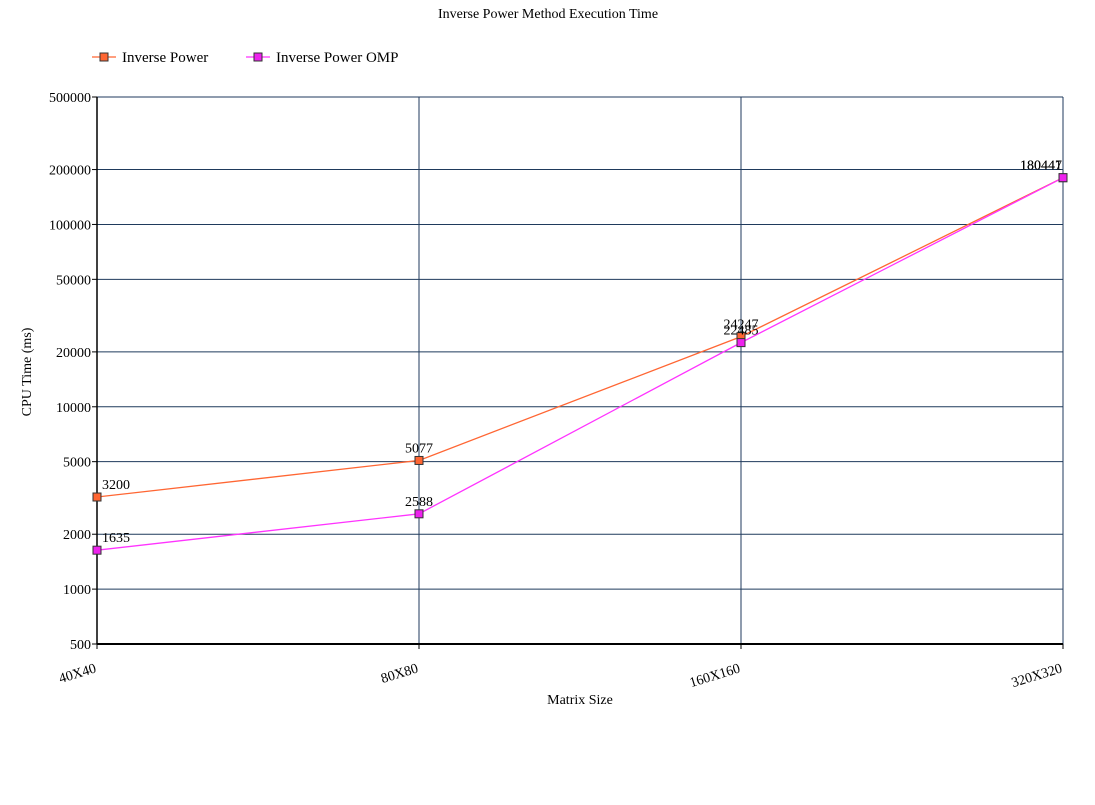 The image size is (1095, 805). I want to click on y-tick-label: 20000, so click(73, 353).